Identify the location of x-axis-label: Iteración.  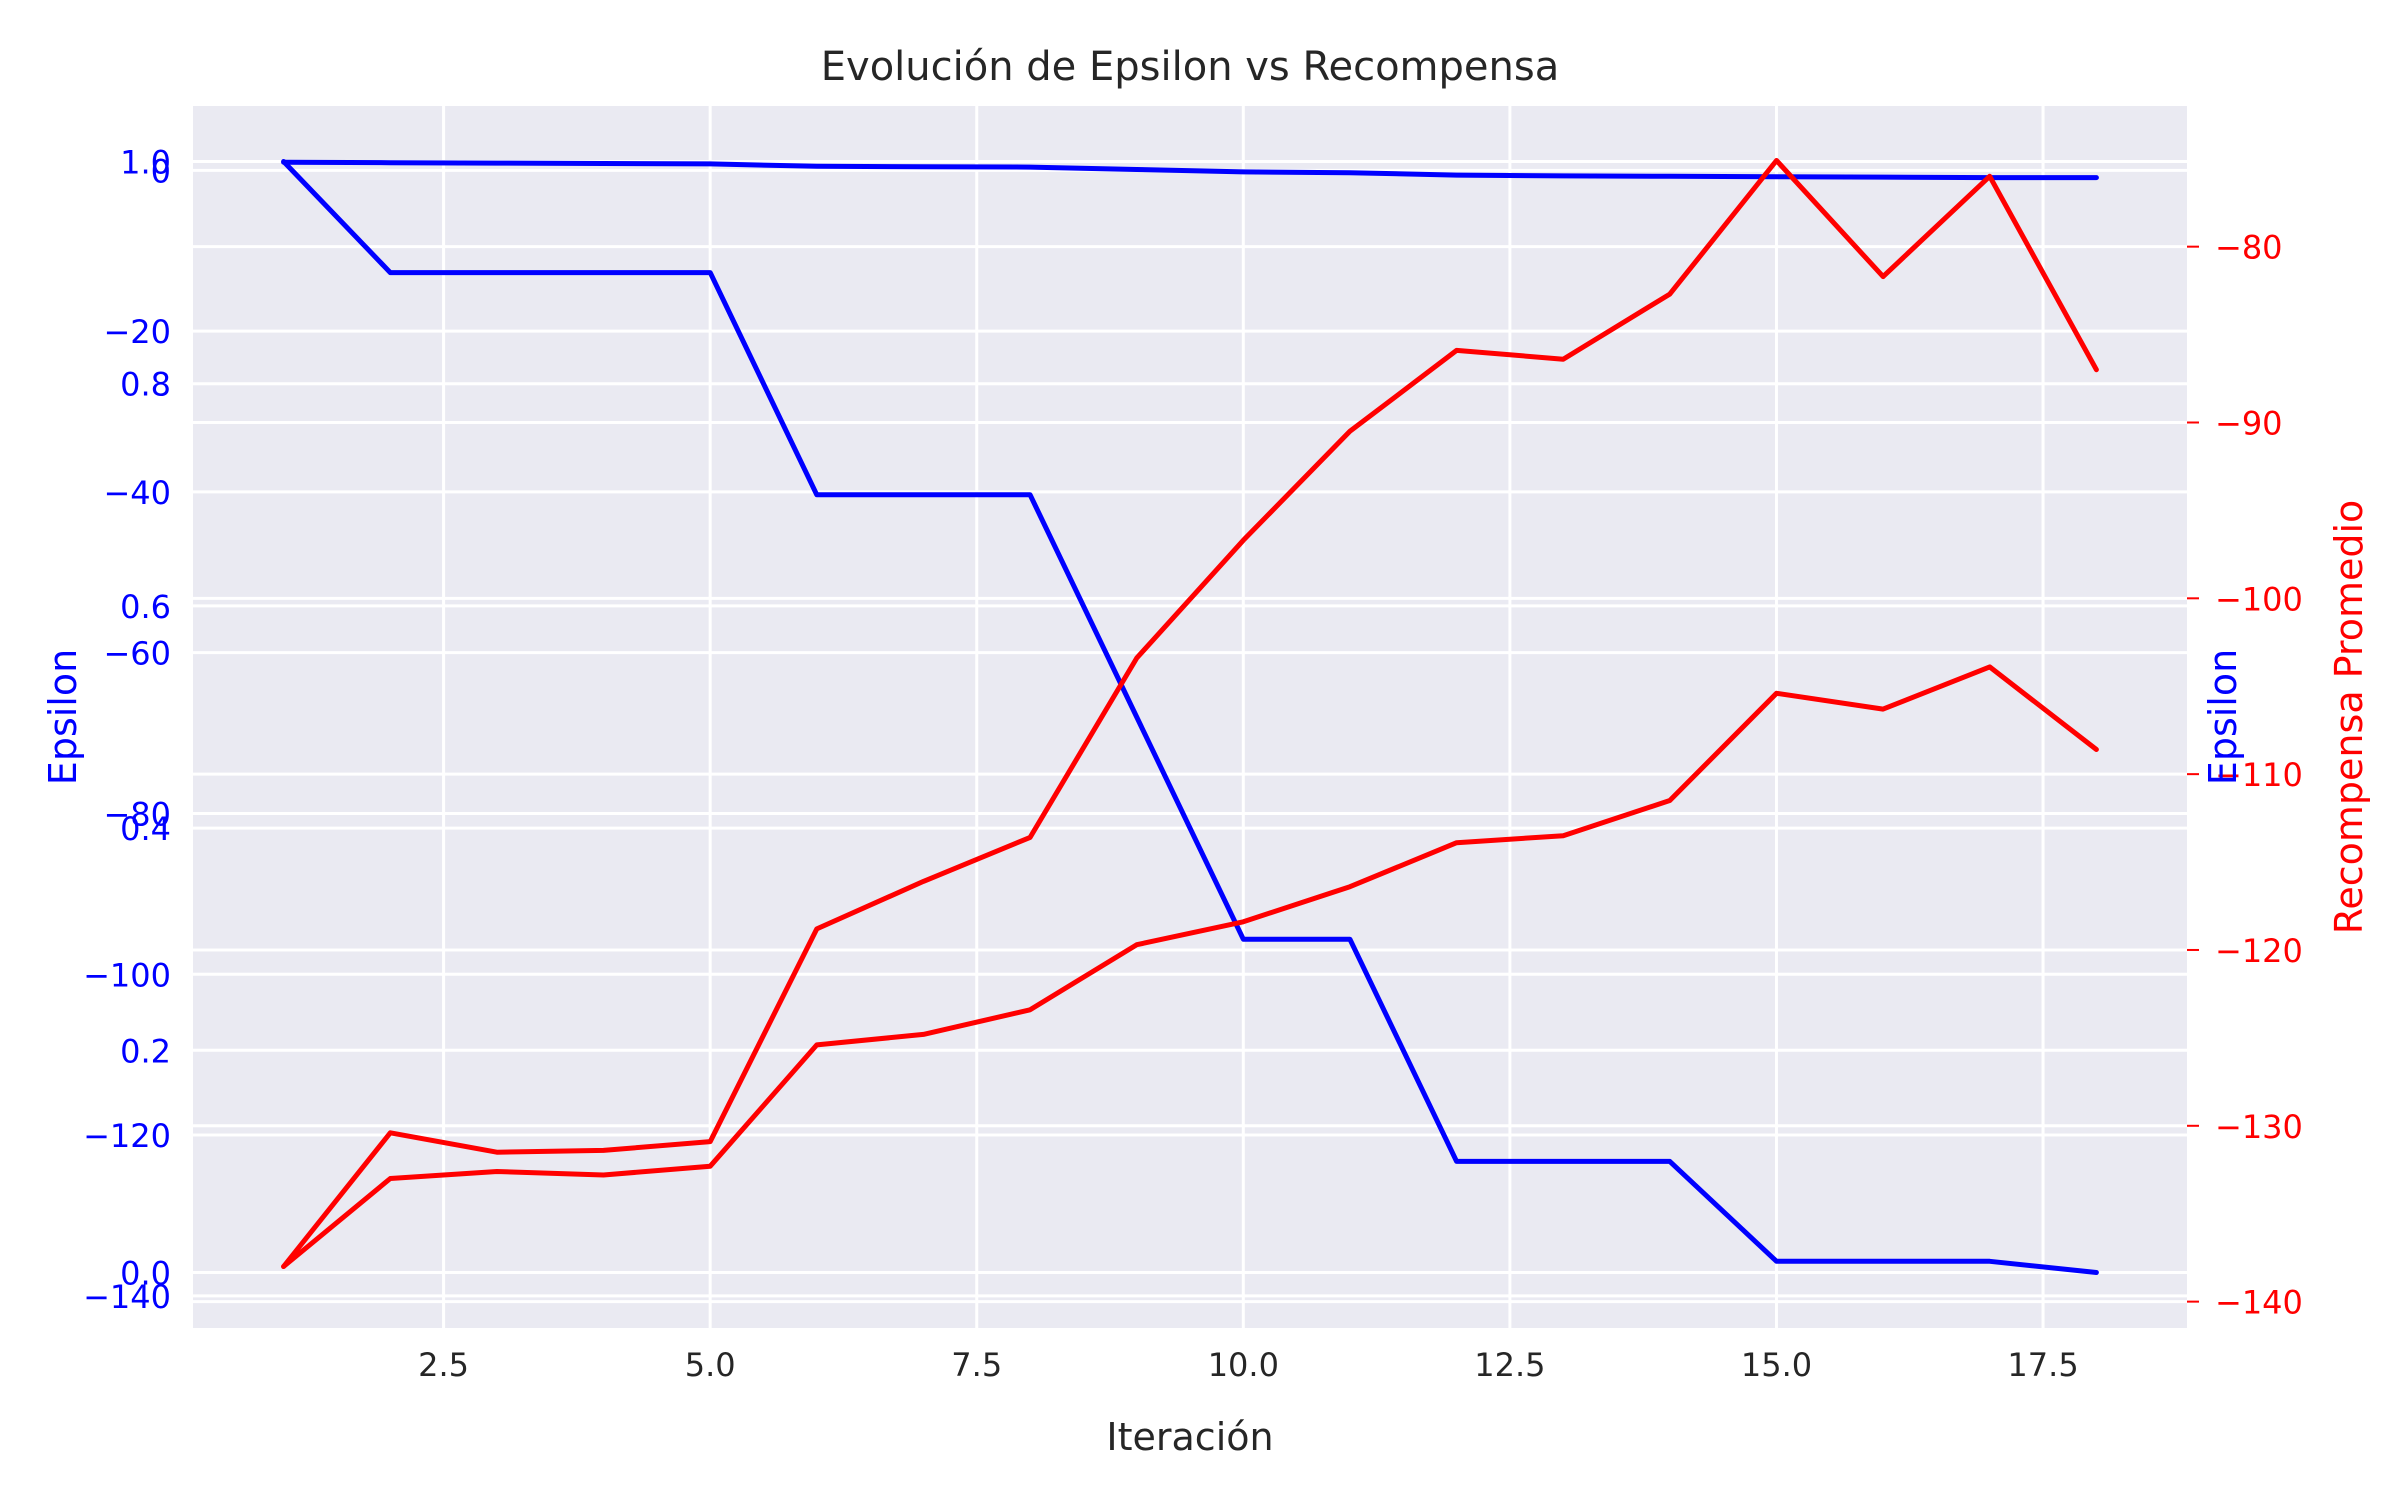
(1189, 1437).